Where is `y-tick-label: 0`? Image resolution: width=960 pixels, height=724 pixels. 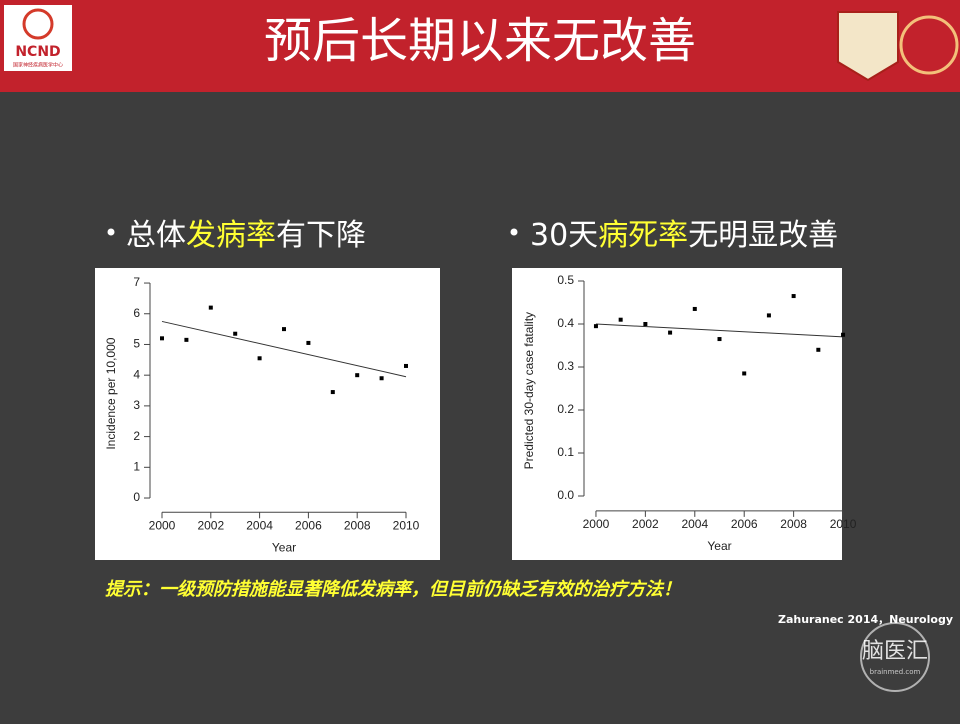 y-tick-label: 0 is located at coordinates (136, 497).